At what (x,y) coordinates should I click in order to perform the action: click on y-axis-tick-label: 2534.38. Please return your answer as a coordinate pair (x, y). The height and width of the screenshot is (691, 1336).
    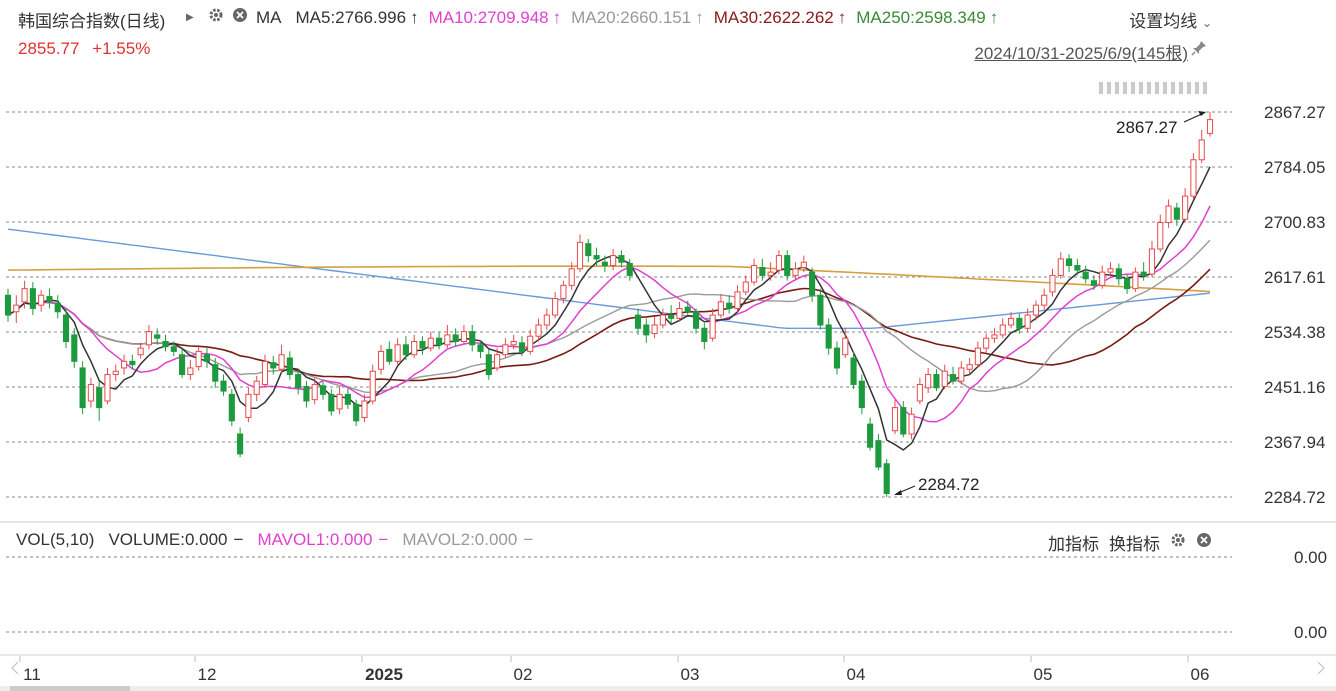
    Looking at the image, I should click on (1294, 332).